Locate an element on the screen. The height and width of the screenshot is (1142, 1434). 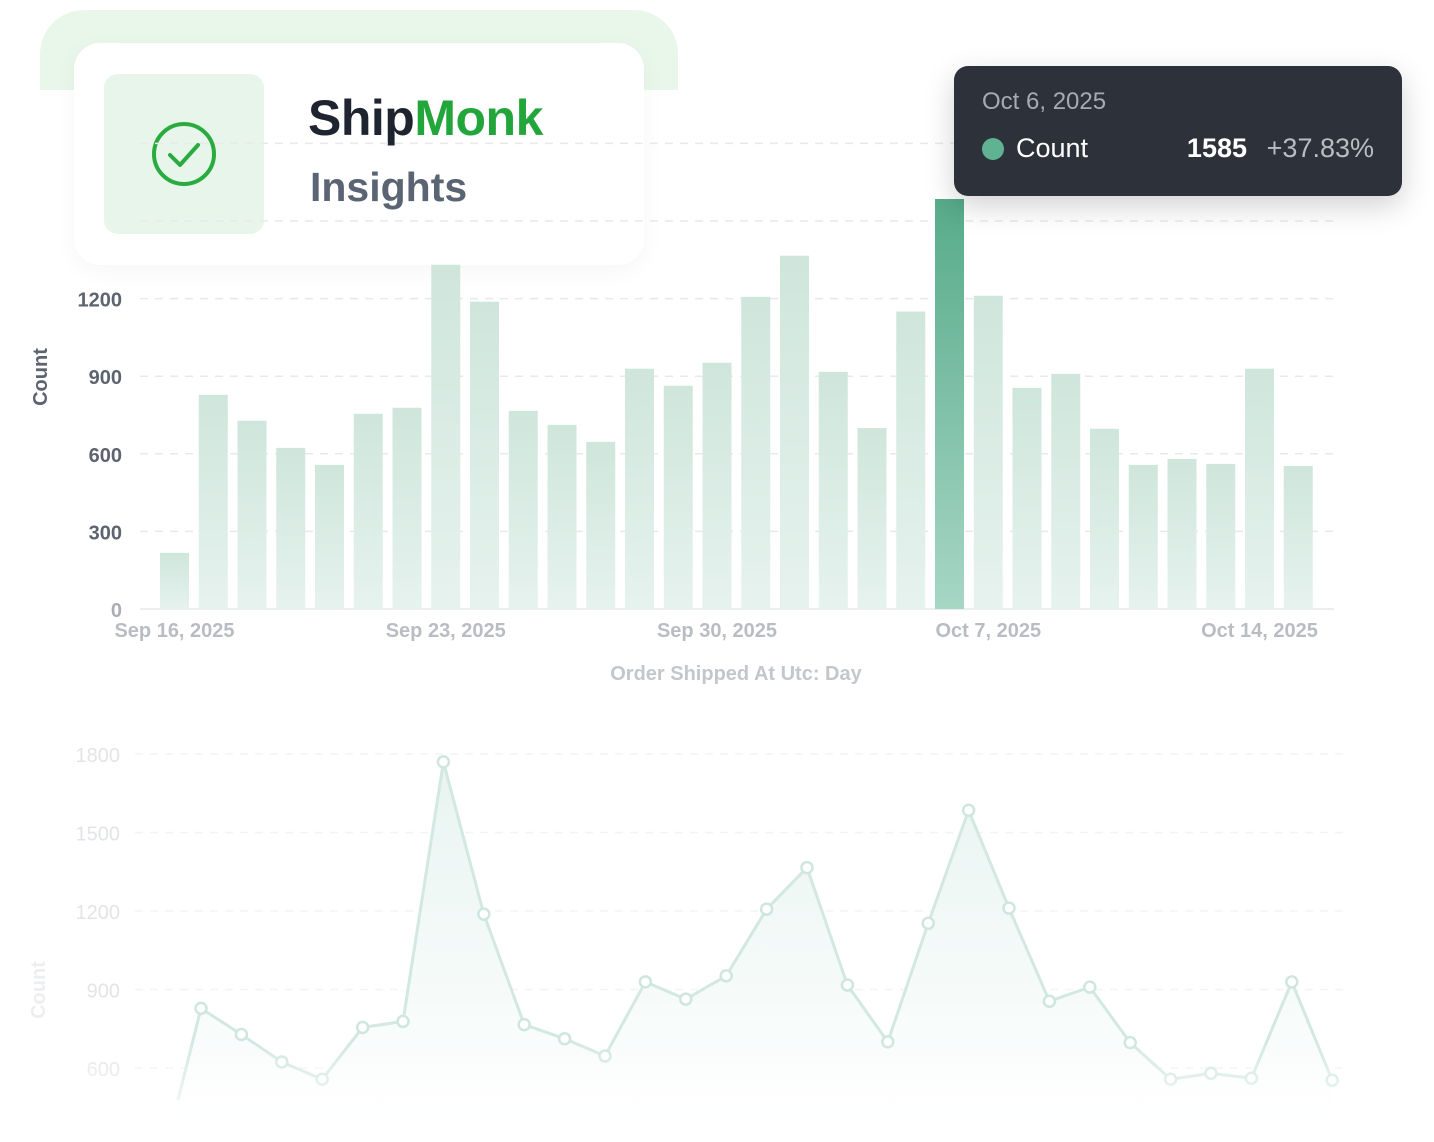
bar-chart-x-label: Order Shipped At Utc: Day is located at coordinates (736, 674).